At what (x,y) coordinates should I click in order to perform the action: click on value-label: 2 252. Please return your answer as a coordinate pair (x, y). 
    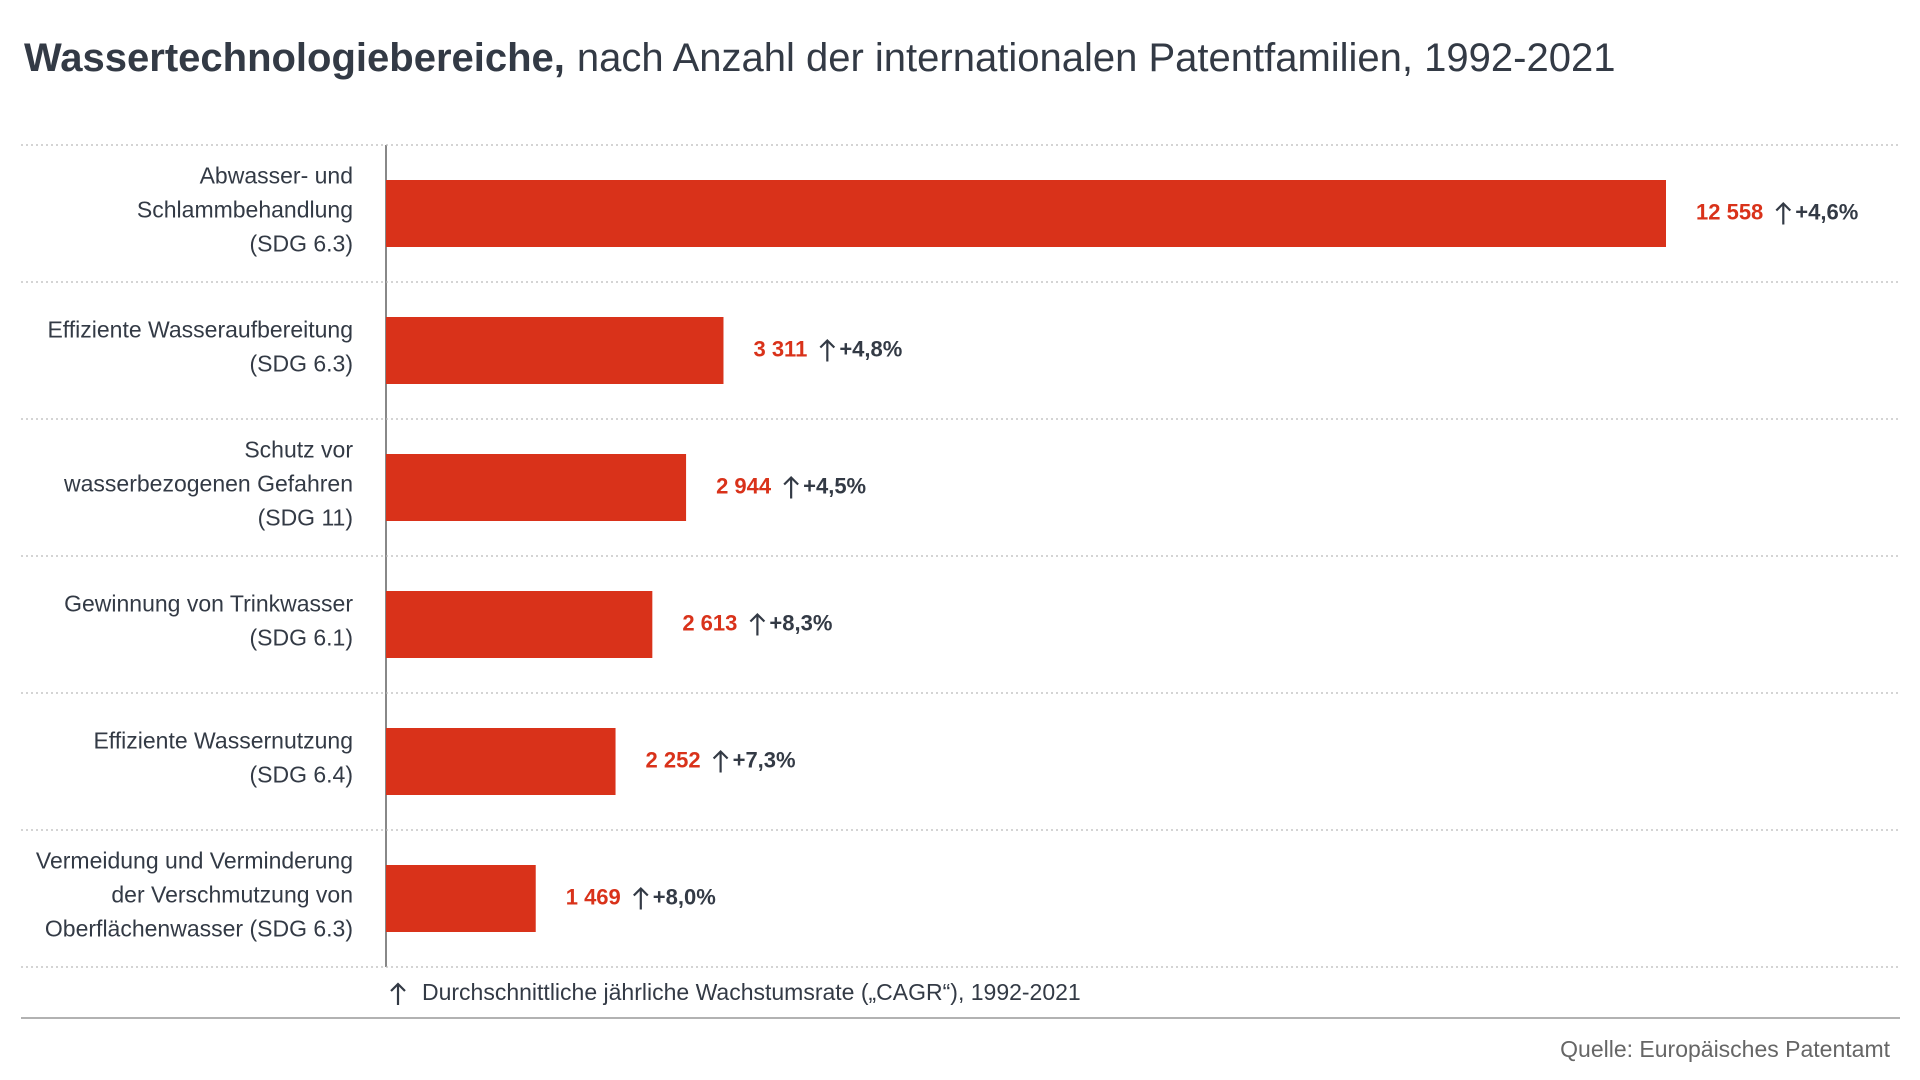
    Looking at the image, I should click on (673, 759).